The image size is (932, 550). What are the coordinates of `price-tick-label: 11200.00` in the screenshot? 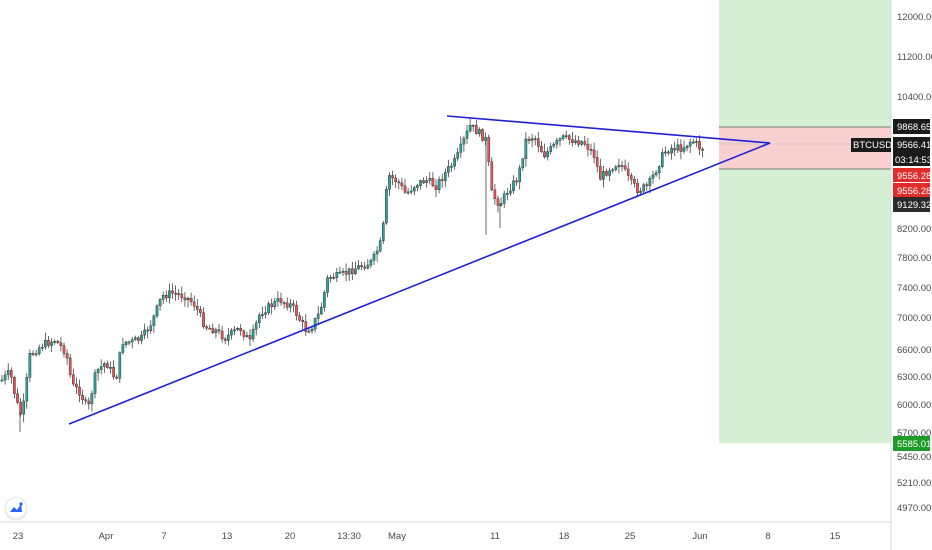 It's located at (914, 57).